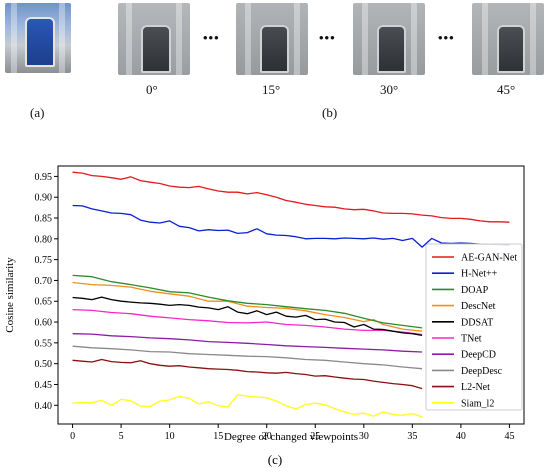  Describe the element at coordinates (170, 436) in the screenshot. I see `x-tick-label: 10` at that location.